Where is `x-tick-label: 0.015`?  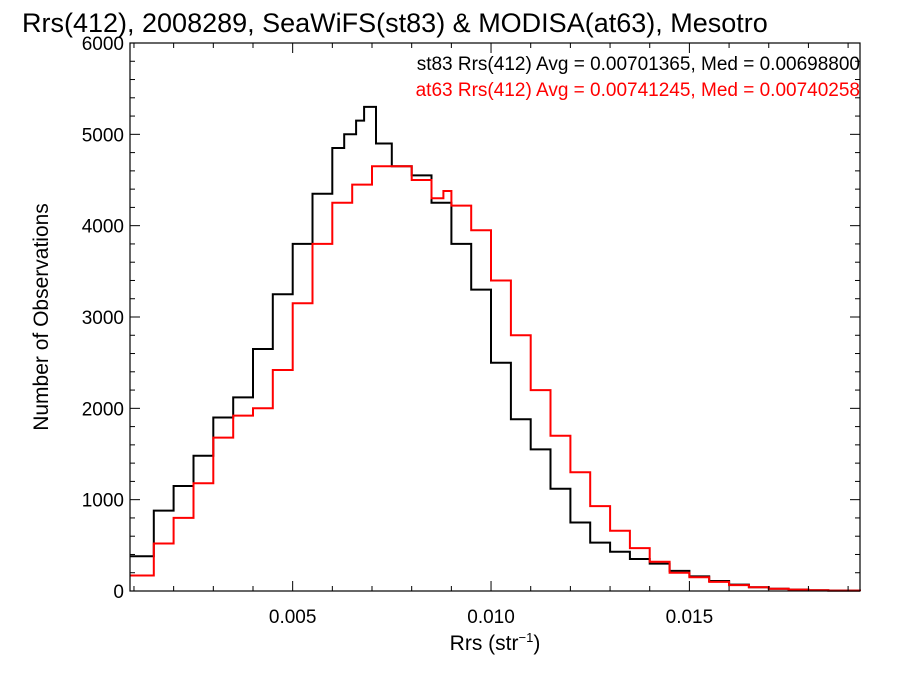 x-tick-label: 0.015 is located at coordinates (690, 617).